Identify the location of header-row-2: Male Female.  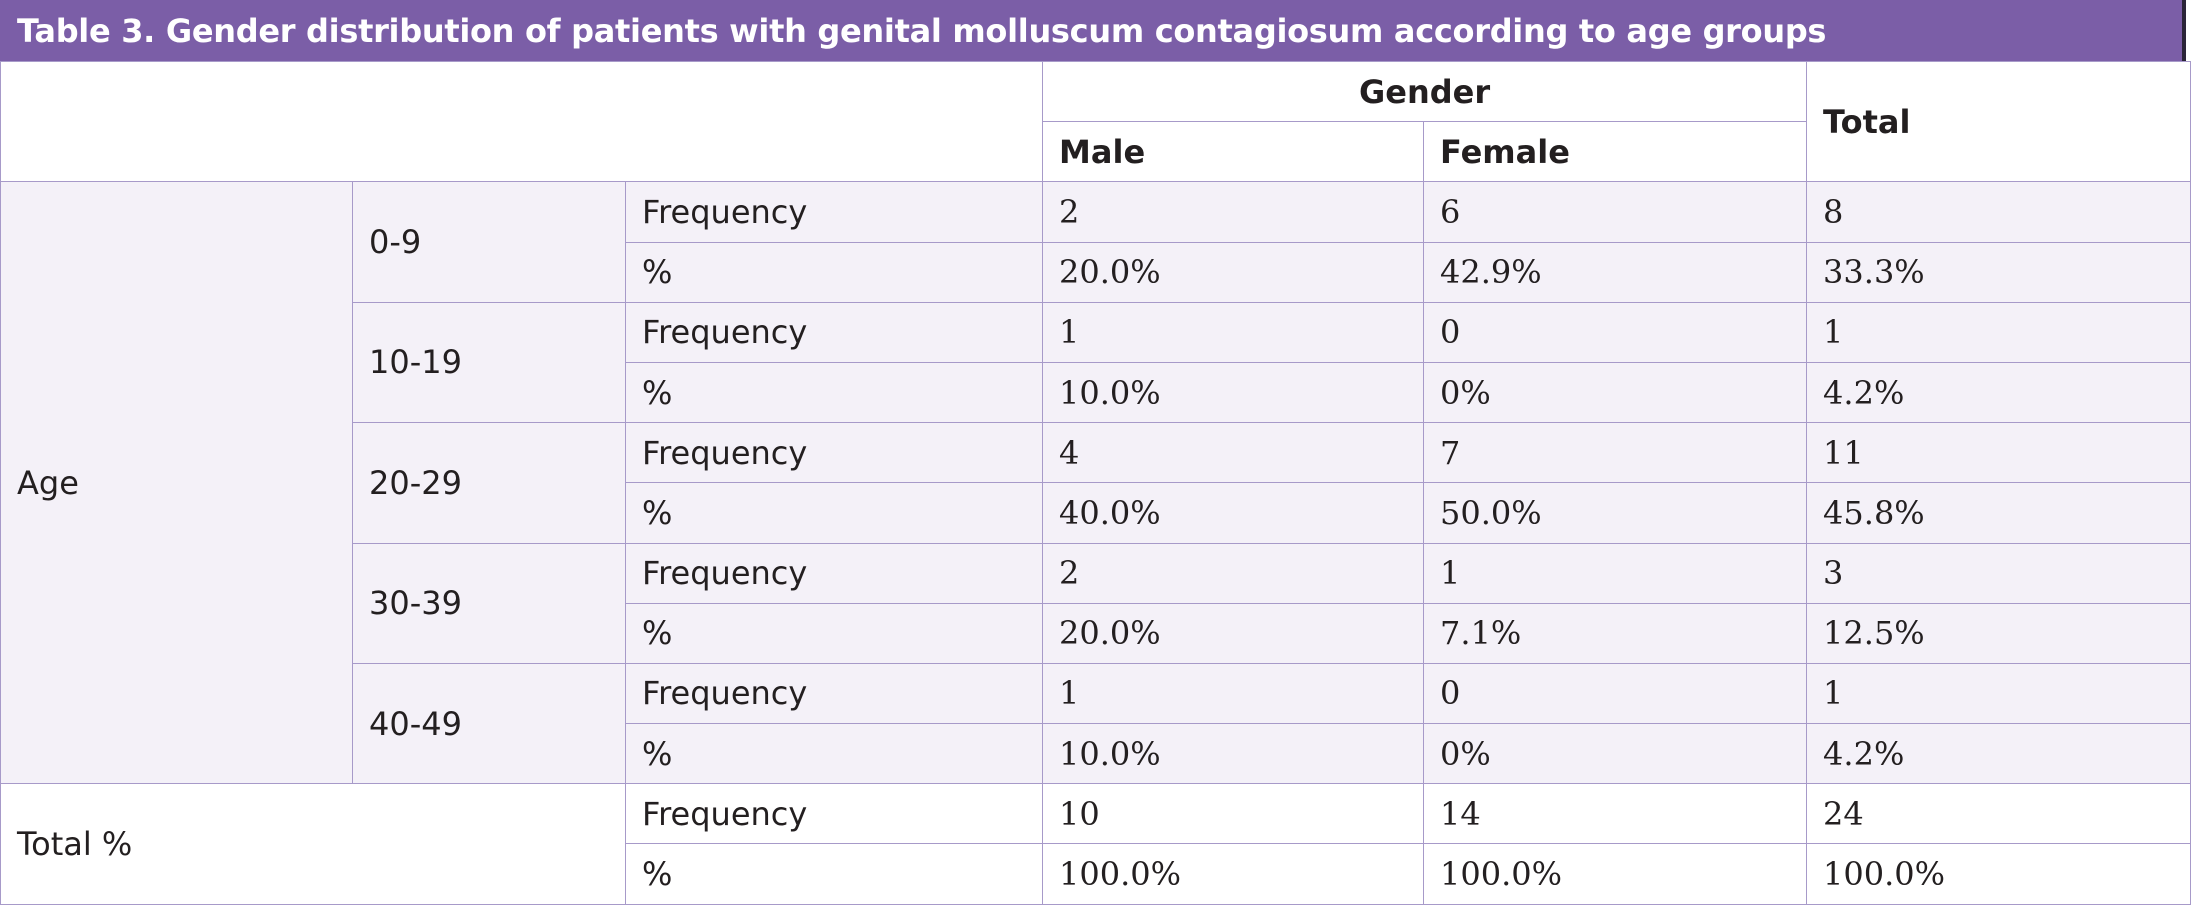
(1096, 152).